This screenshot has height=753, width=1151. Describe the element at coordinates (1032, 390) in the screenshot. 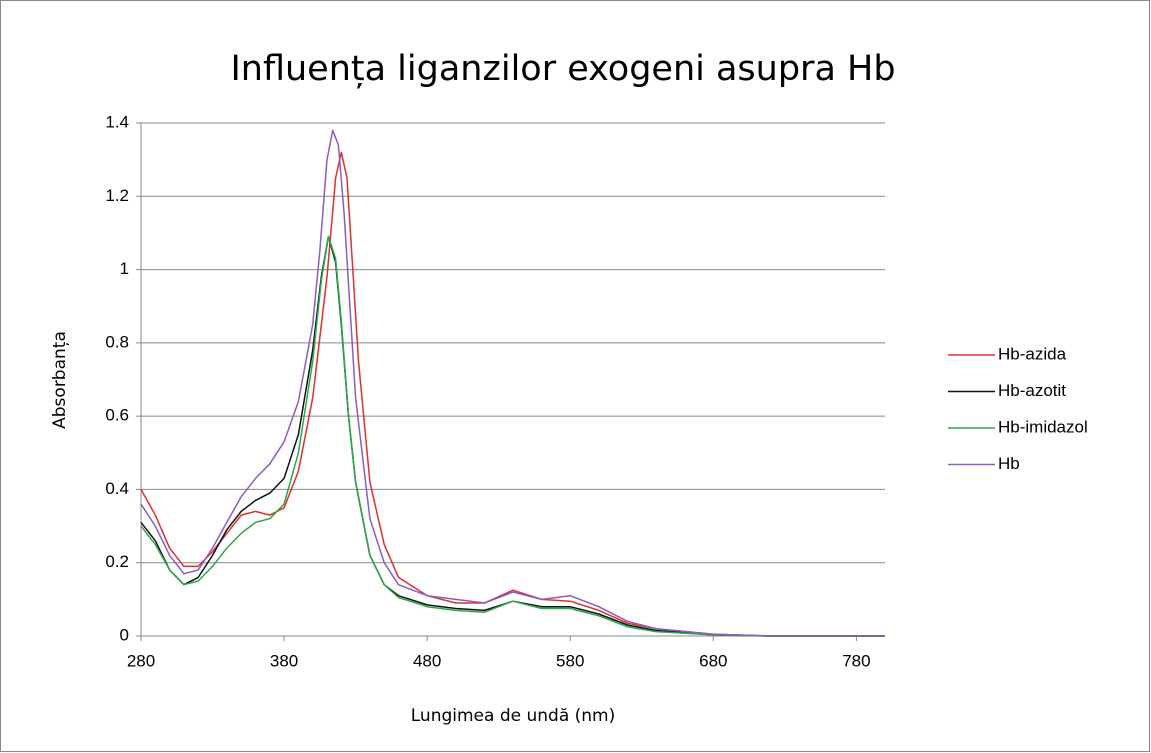

I see `legend-label: Hb-azotit` at that location.